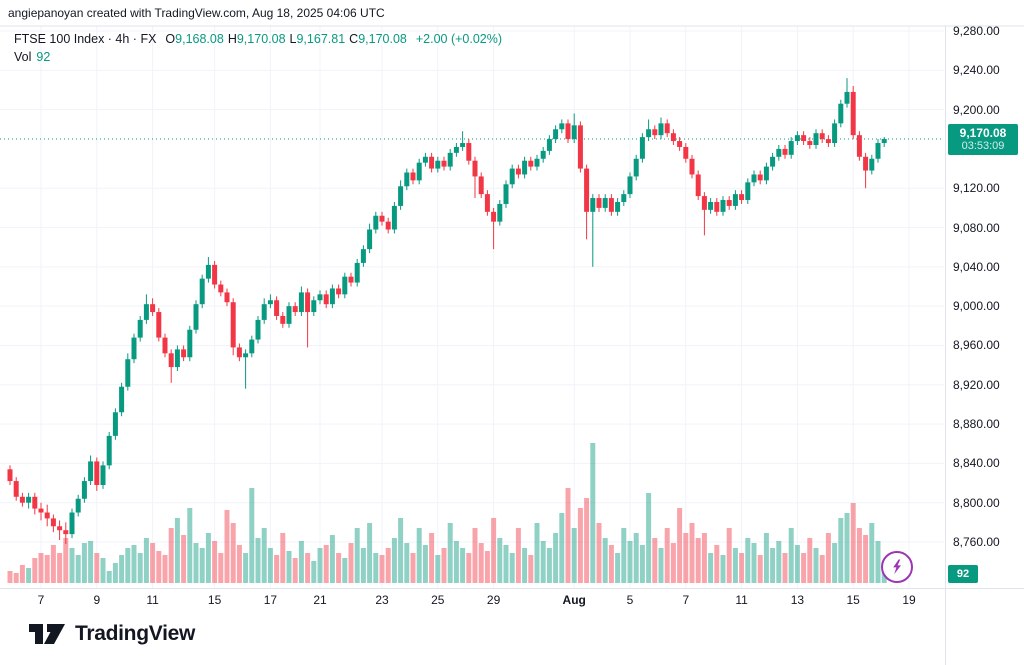 This screenshot has height=665, width=1024. Describe the element at coordinates (354, 39) in the screenshot. I see `ohlc-key: C` at that location.